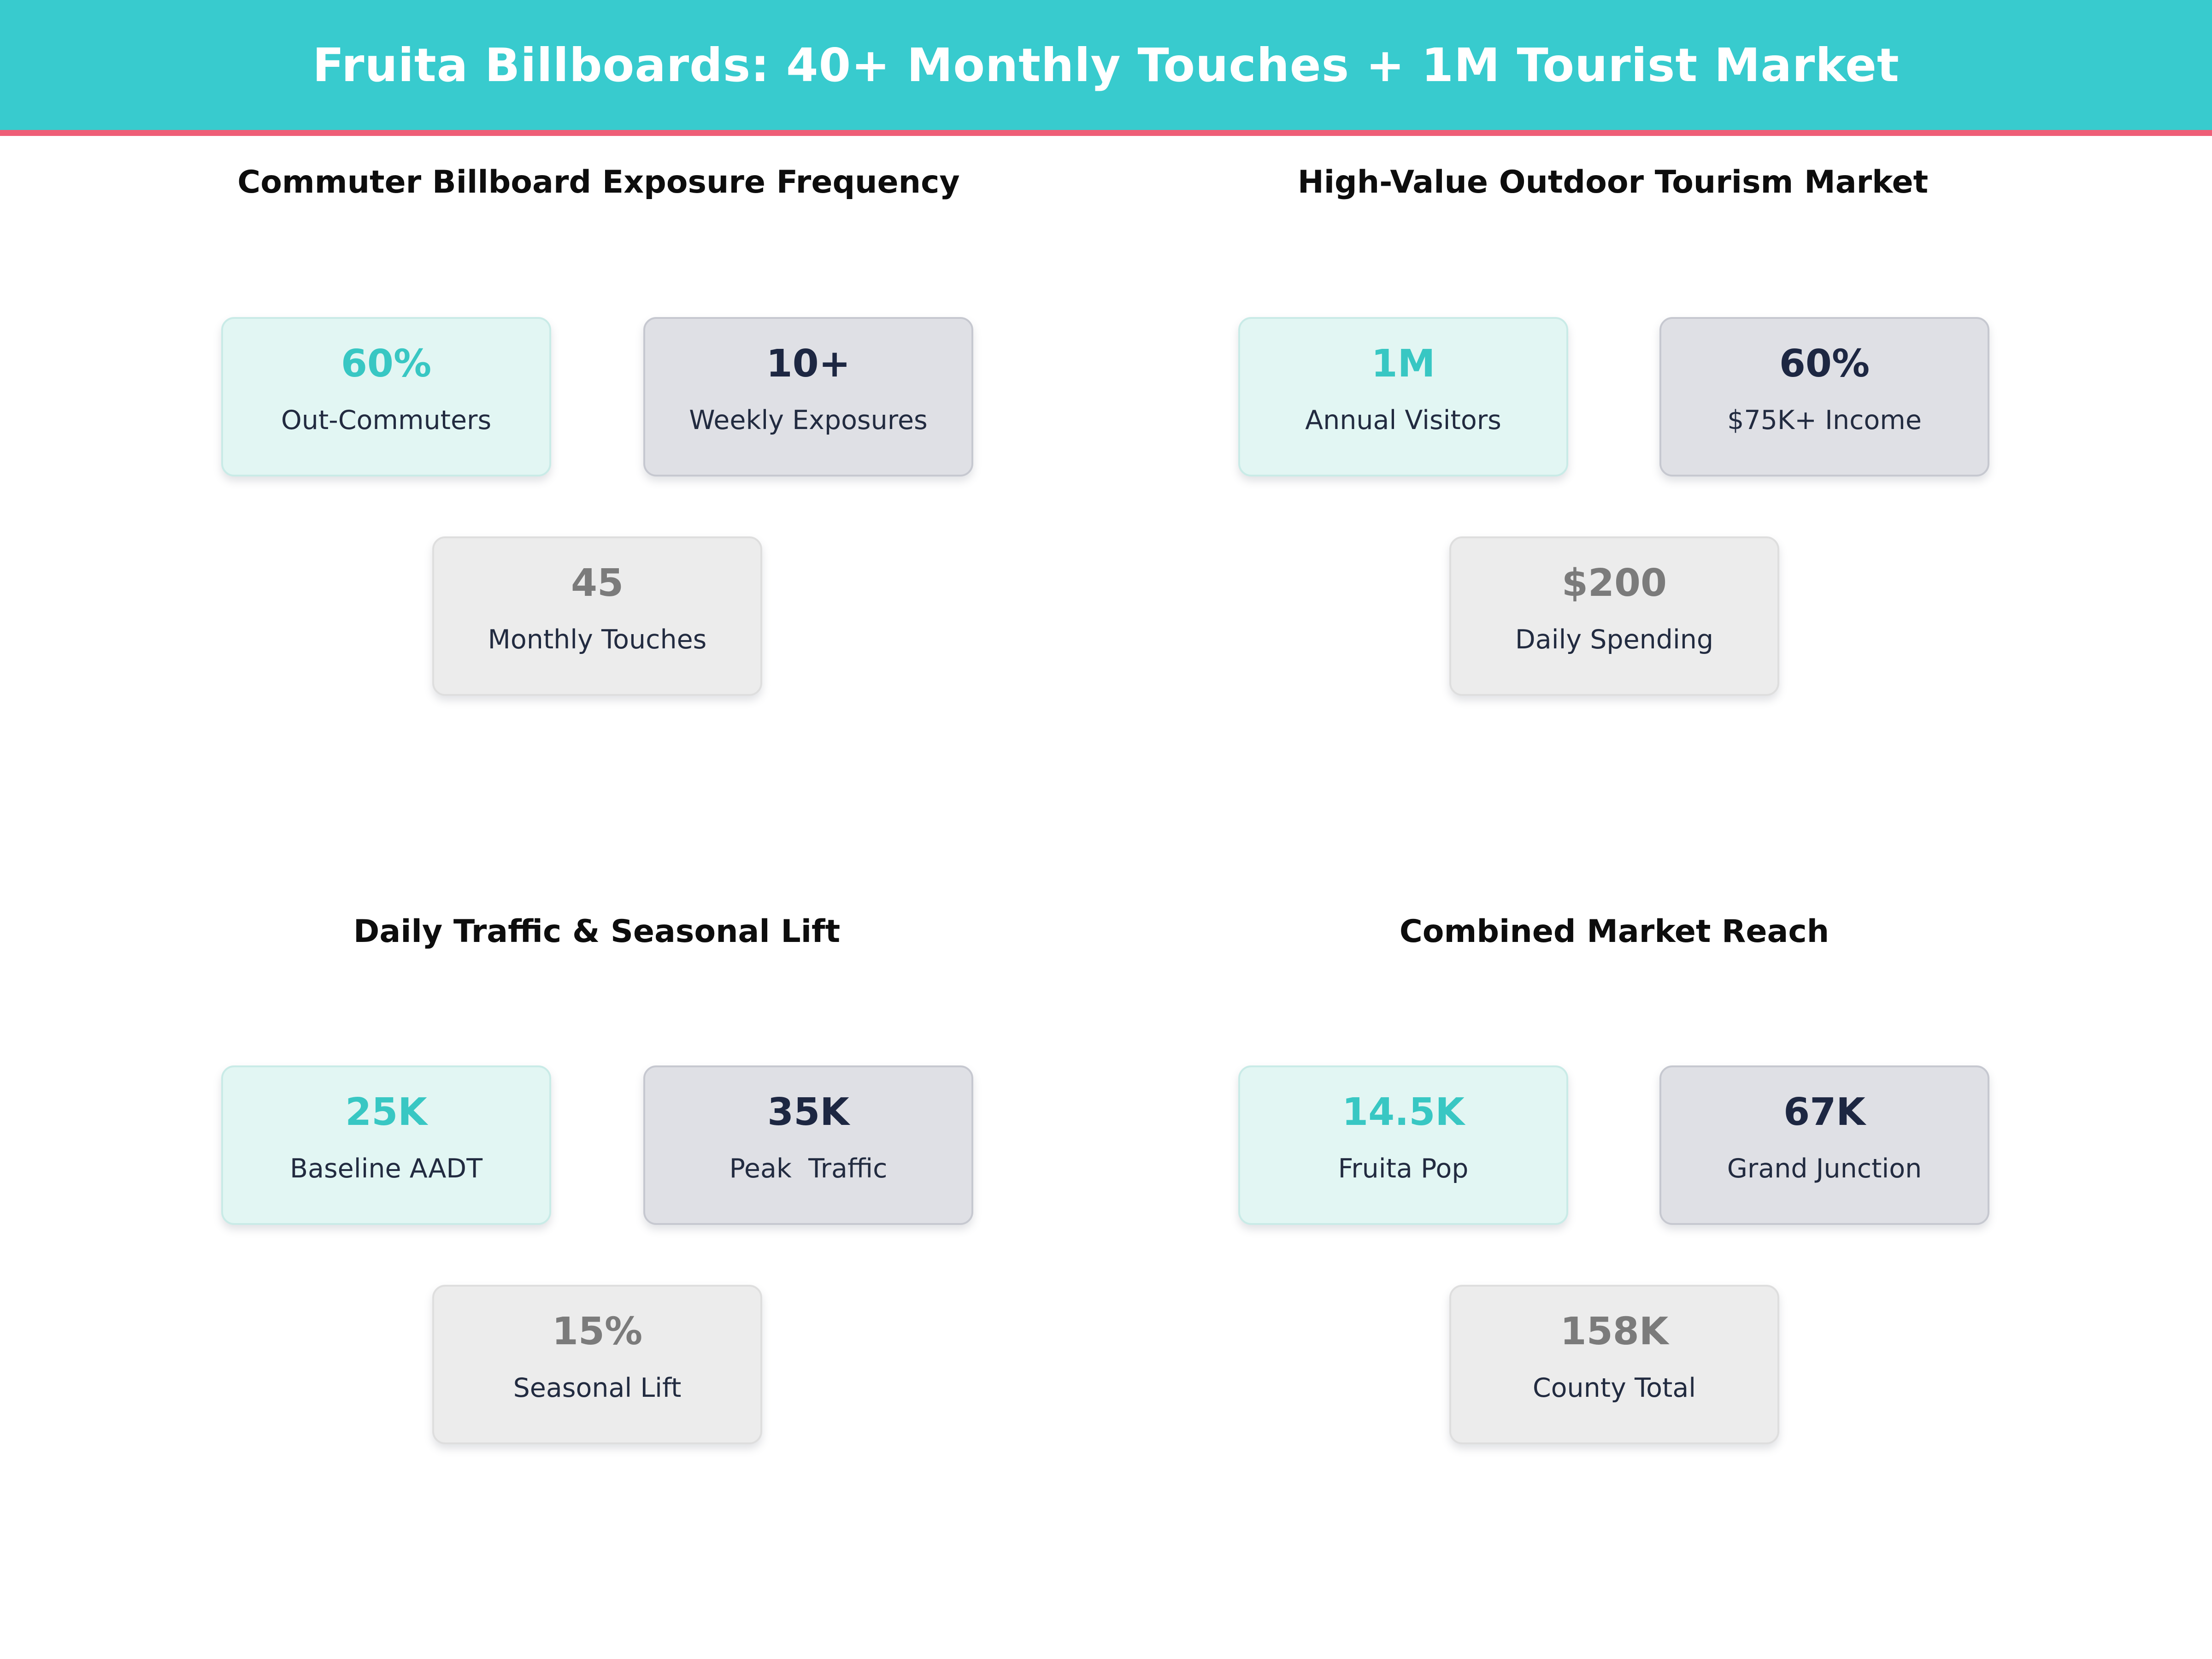 This screenshot has width=2212, height=1659. What do you see at coordinates (1614, 931) in the screenshot?
I see `section-title-combined-reach: Combined Market Reach` at bounding box center [1614, 931].